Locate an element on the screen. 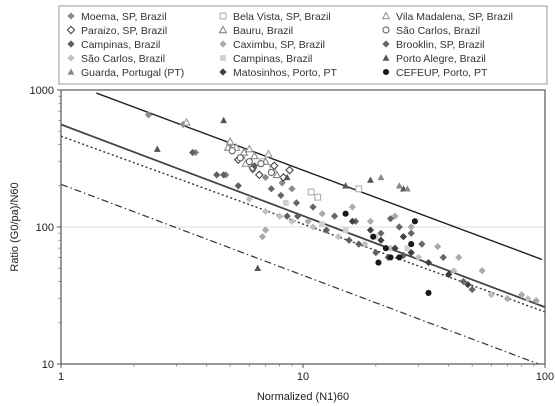 Image resolution: width=555 pixels, height=406 pixels. legend-label: Paraizo, SP, Brazil is located at coordinates (124, 31).